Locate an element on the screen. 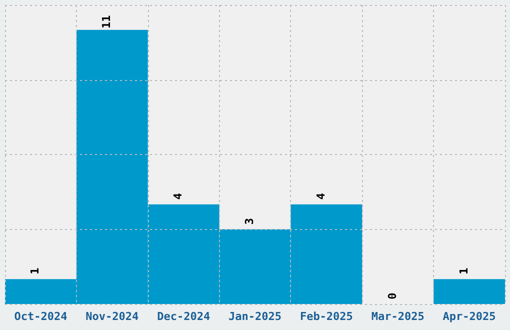 The image size is (510, 330). x-tick-label: Oct-2024 is located at coordinates (41, 316).